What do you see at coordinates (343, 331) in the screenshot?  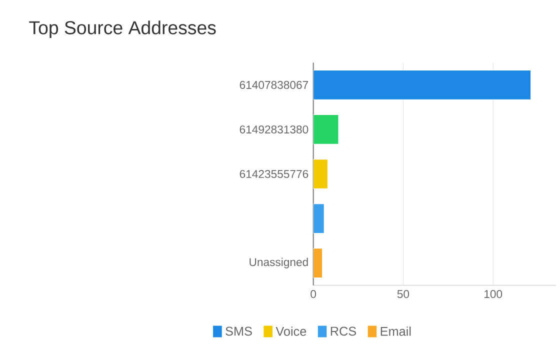 I see `legend-label: RCS` at bounding box center [343, 331].